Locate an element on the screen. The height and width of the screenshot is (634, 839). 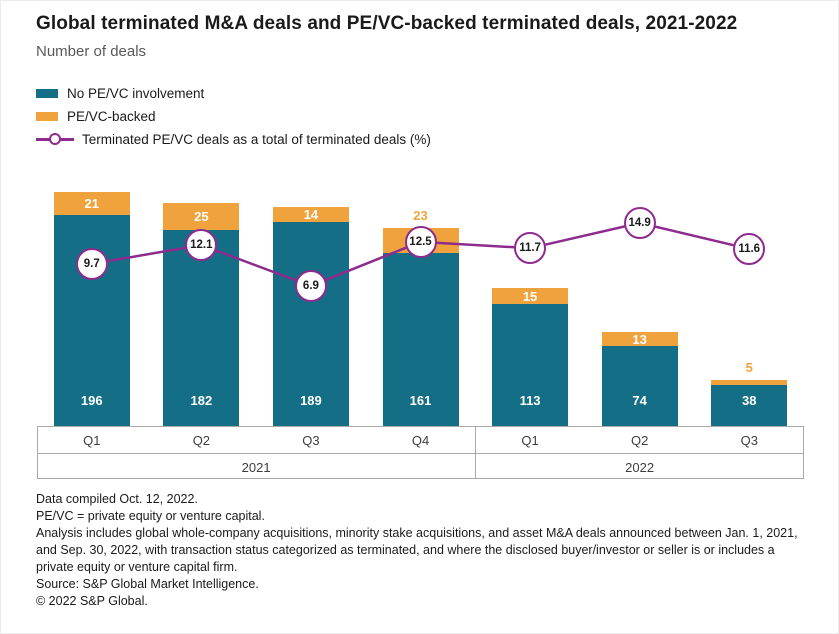
pct-marker: 9.7 is located at coordinates (91, 263).